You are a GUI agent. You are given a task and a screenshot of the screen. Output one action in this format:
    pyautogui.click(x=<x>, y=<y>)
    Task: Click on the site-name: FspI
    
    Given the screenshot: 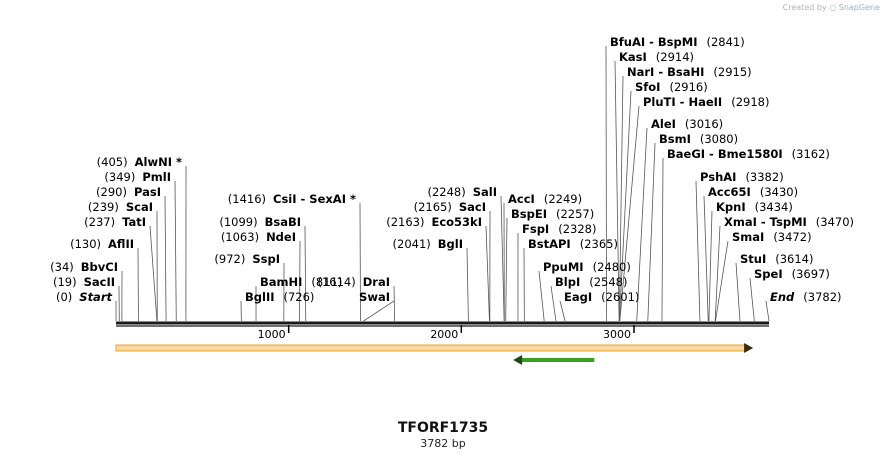 What is the action you would take?
    pyautogui.click(x=535, y=229)
    